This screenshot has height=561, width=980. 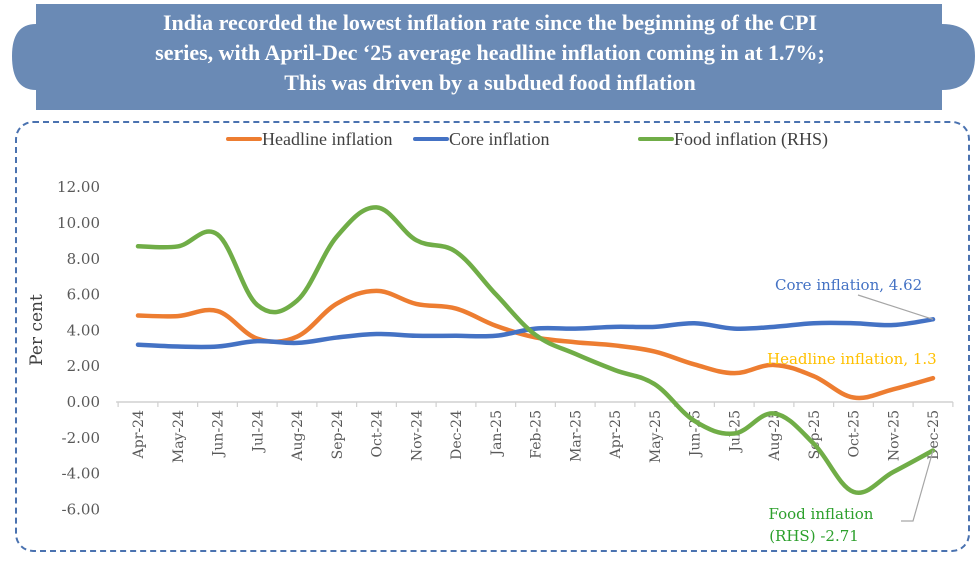 I want to click on y-tick-label: 0.00, so click(x=83, y=402).